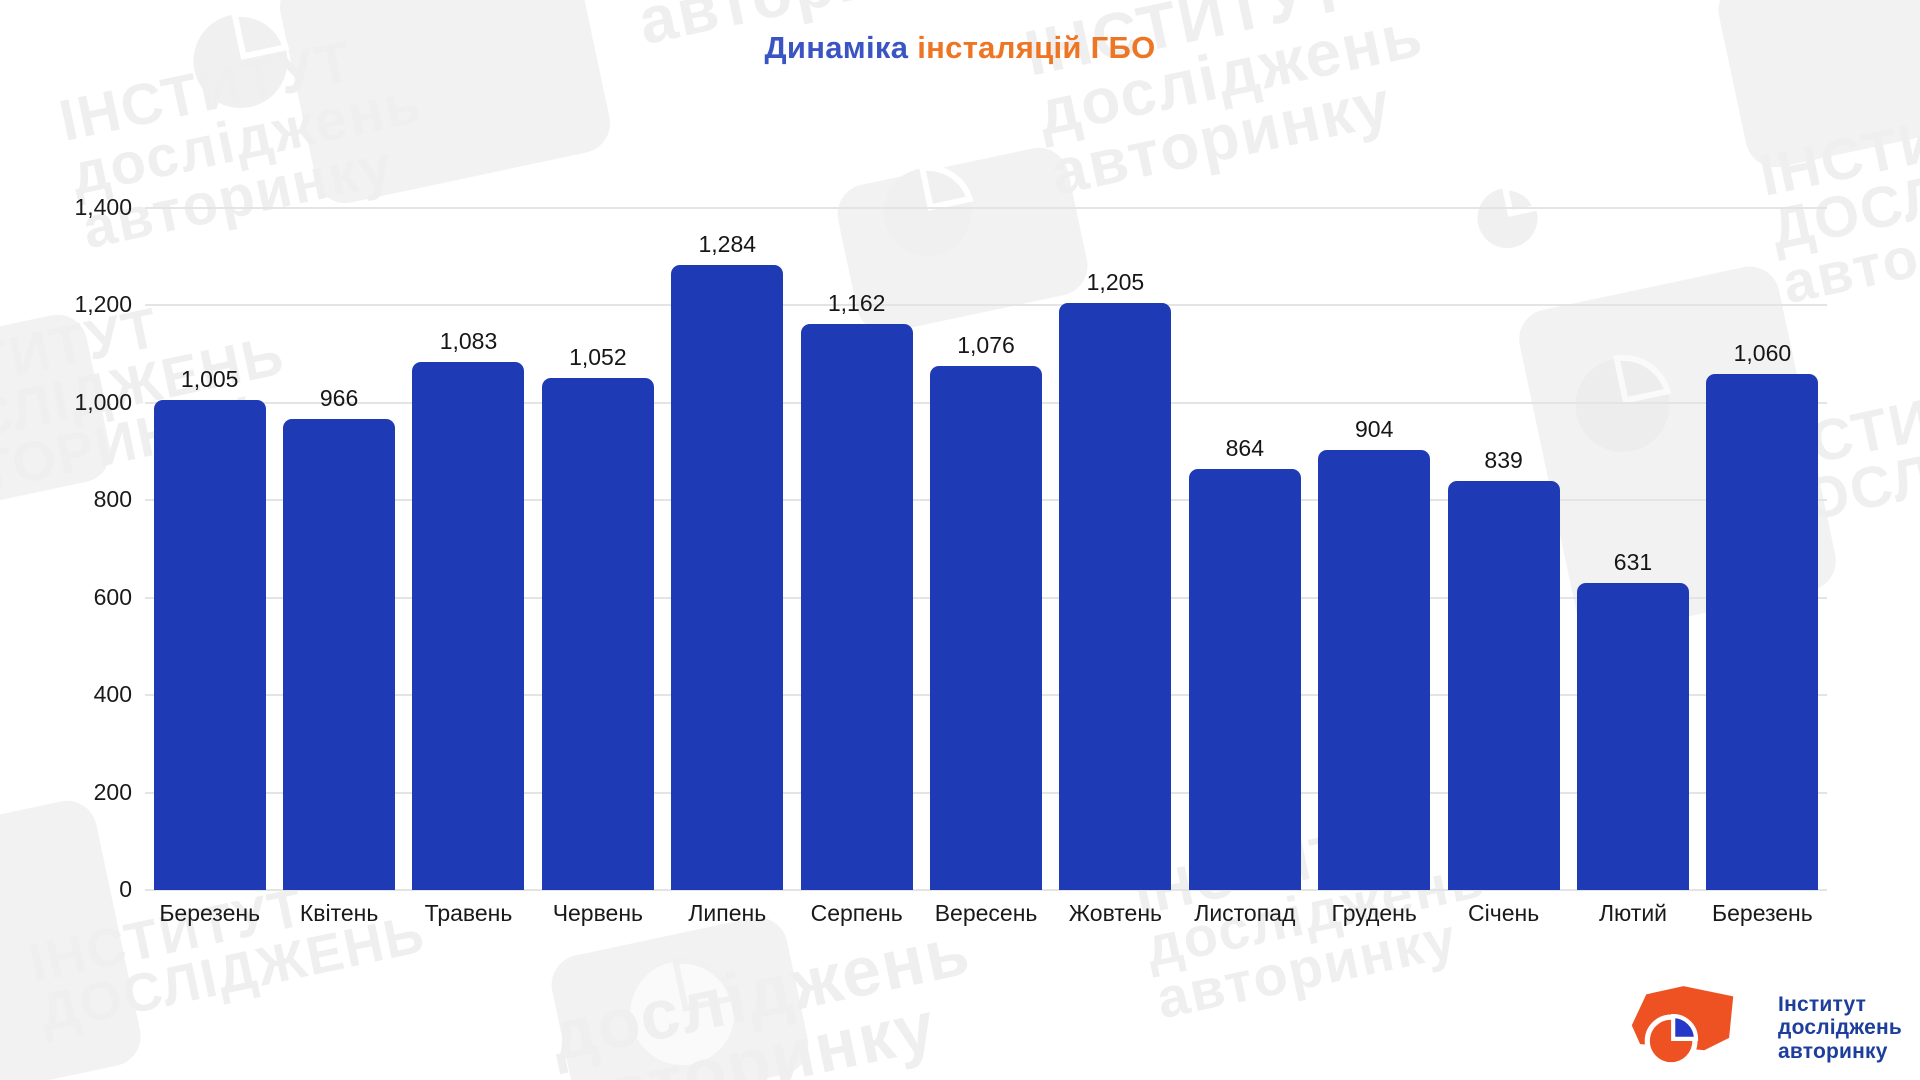 Image resolution: width=1920 pixels, height=1080 pixels. Describe the element at coordinates (339, 913) in the screenshot. I see `x-axis-label: Квітень` at that location.